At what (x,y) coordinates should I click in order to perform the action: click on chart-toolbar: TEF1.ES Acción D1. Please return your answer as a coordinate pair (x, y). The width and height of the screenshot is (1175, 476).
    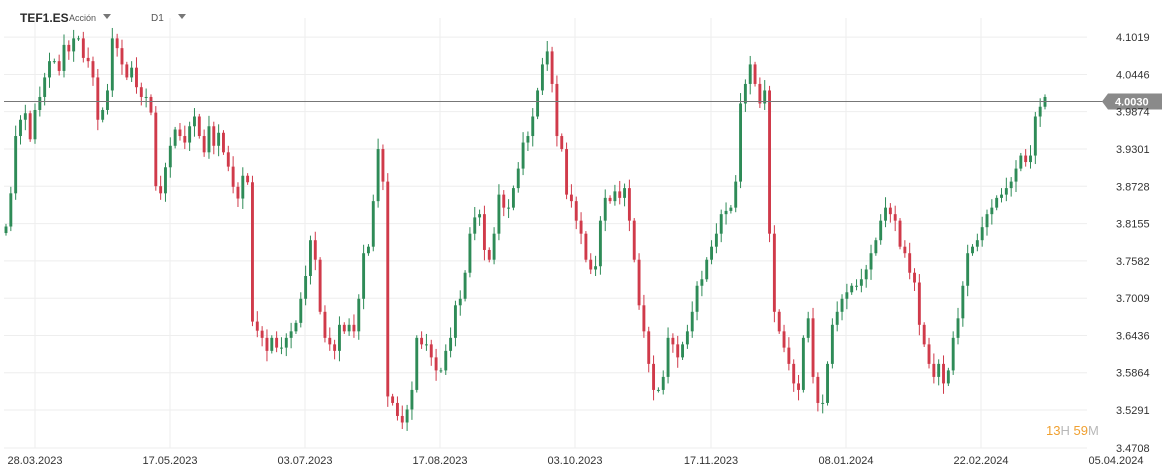
    Looking at the image, I should click on (587, 17).